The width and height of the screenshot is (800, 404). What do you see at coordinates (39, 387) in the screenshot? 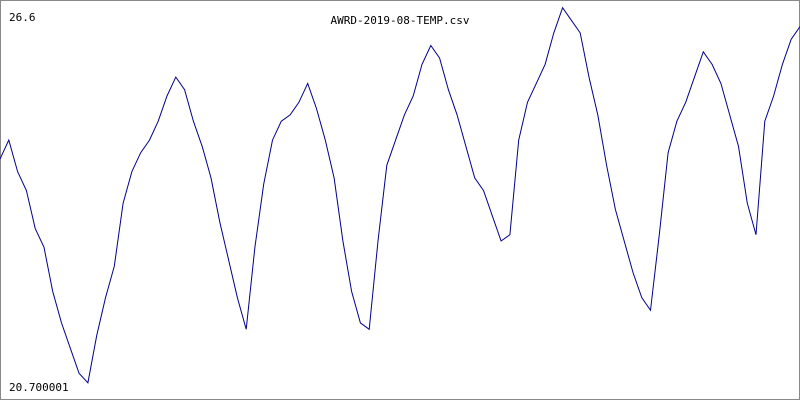
I see `y-min-label: 20.700001` at bounding box center [39, 387].